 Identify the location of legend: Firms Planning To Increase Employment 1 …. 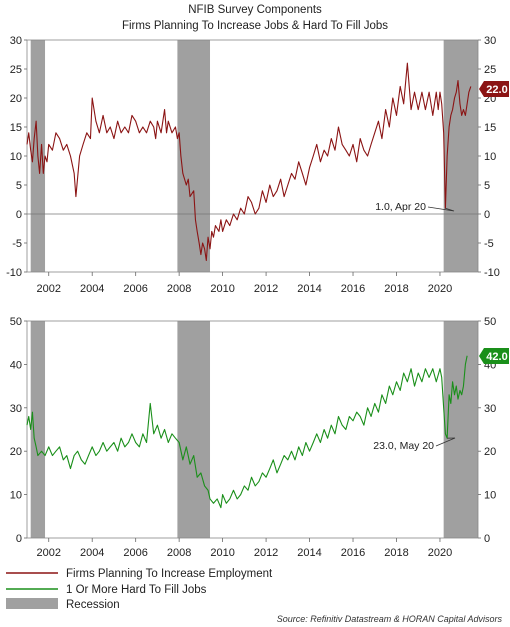
(139, 589).